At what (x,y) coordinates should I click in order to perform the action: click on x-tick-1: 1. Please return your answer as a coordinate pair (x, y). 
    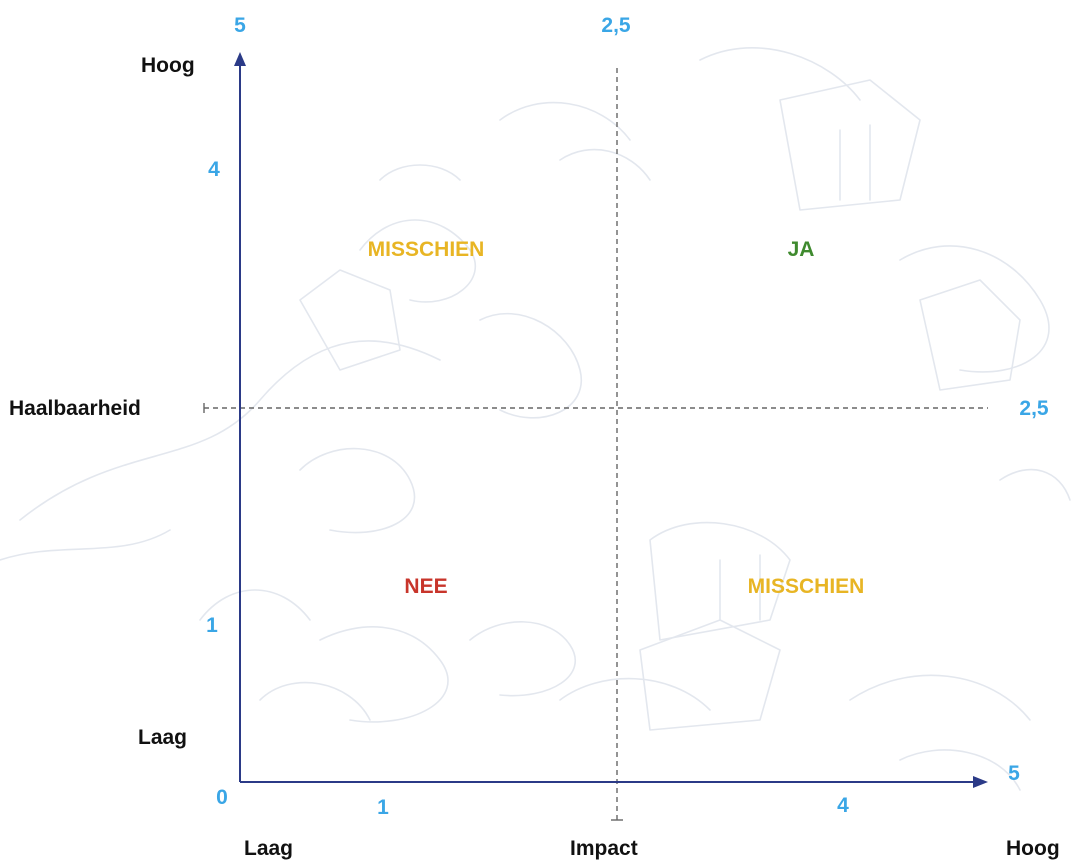
    Looking at the image, I should click on (383, 807).